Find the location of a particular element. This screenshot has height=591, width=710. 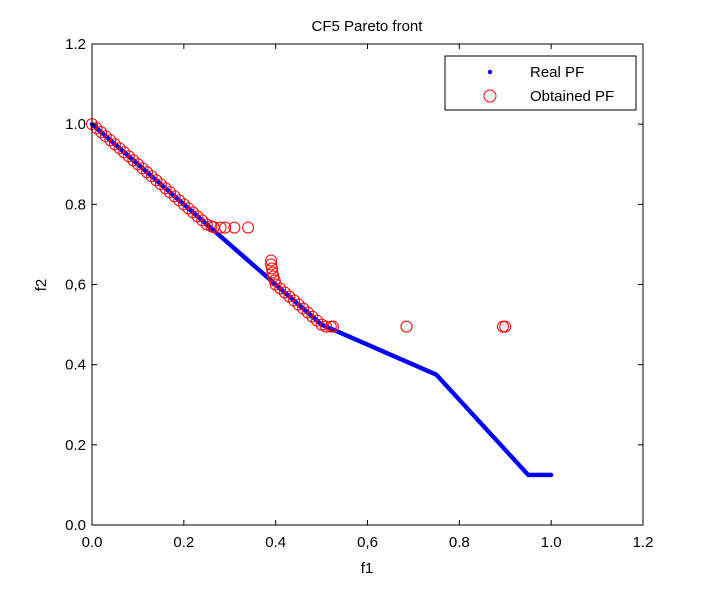

y-tick-label: 0,6 is located at coordinates (75, 285).